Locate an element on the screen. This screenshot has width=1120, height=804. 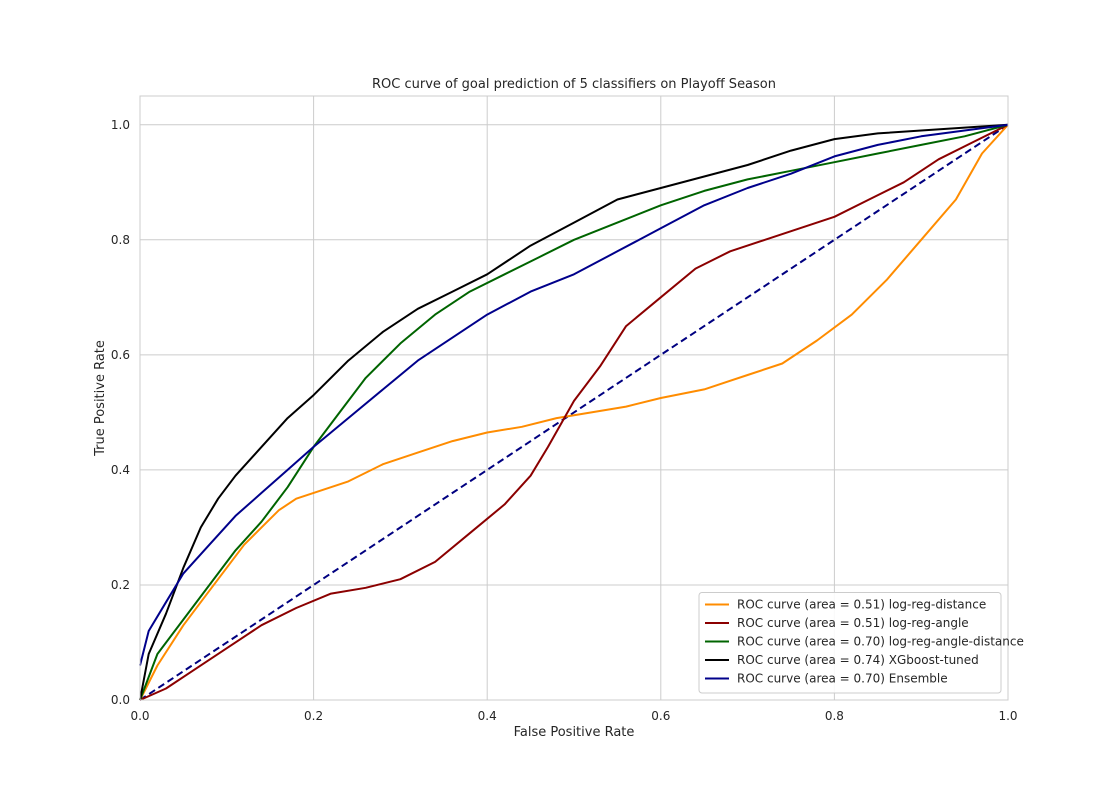
legend-label: ROC curve (area = 0.70) Ensemble is located at coordinates (842, 679).